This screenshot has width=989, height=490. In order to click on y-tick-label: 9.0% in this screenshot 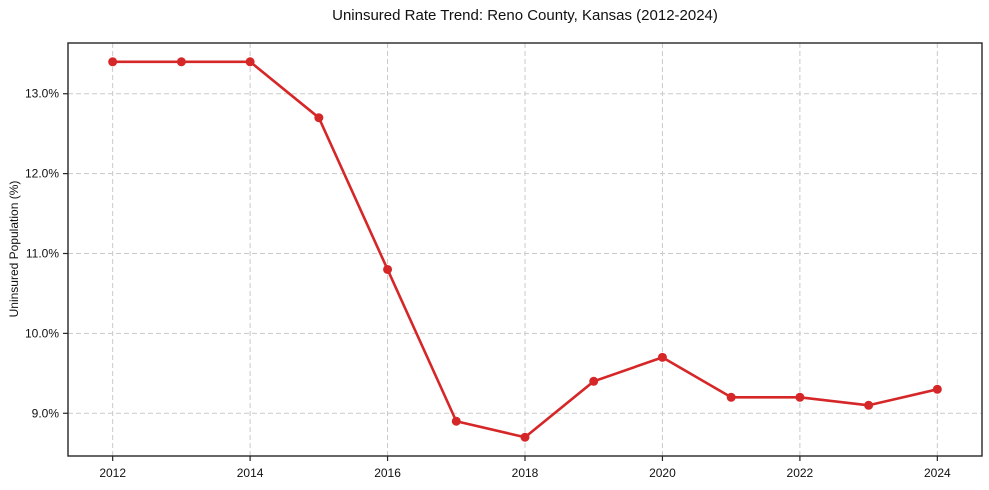, I will do `click(46, 413)`.